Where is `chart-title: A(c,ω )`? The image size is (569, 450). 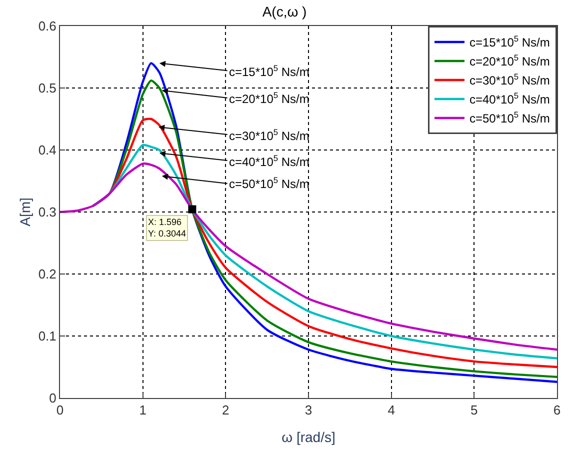
chart-title: A(c,ω ) is located at coordinates (284, 12).